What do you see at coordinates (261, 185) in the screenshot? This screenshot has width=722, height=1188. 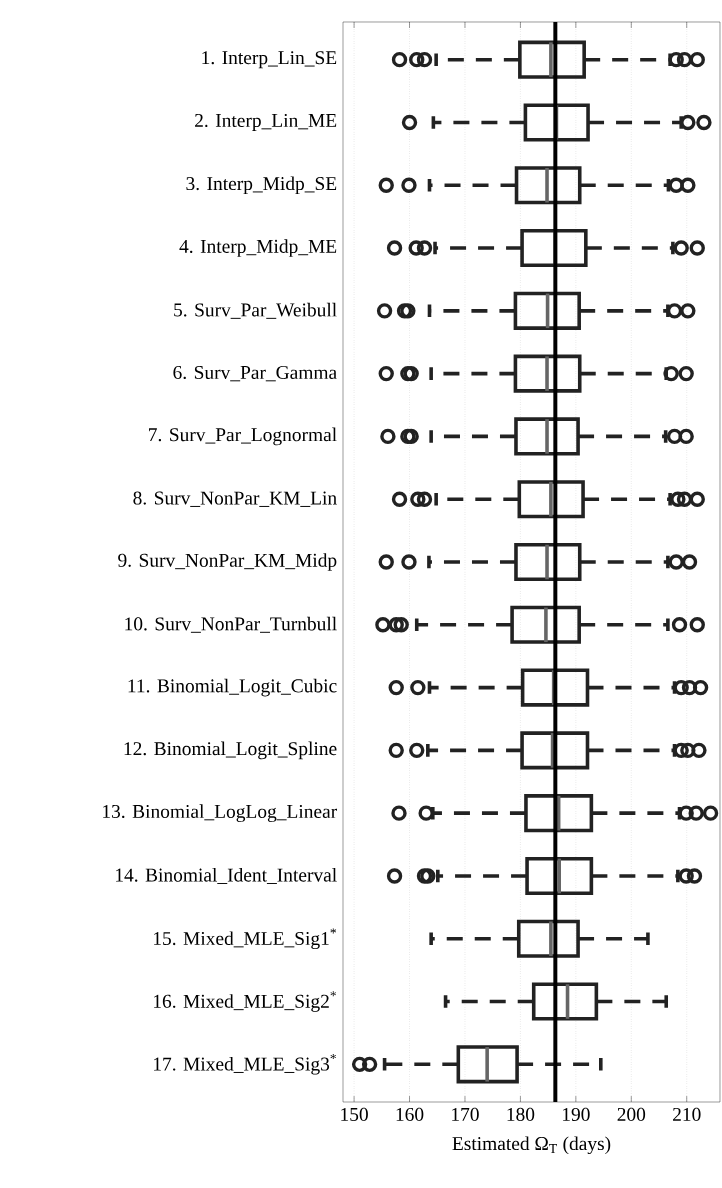 I see `y-tick-label: 3. Interp_Midp_SE` at bounding box center [261, 185].